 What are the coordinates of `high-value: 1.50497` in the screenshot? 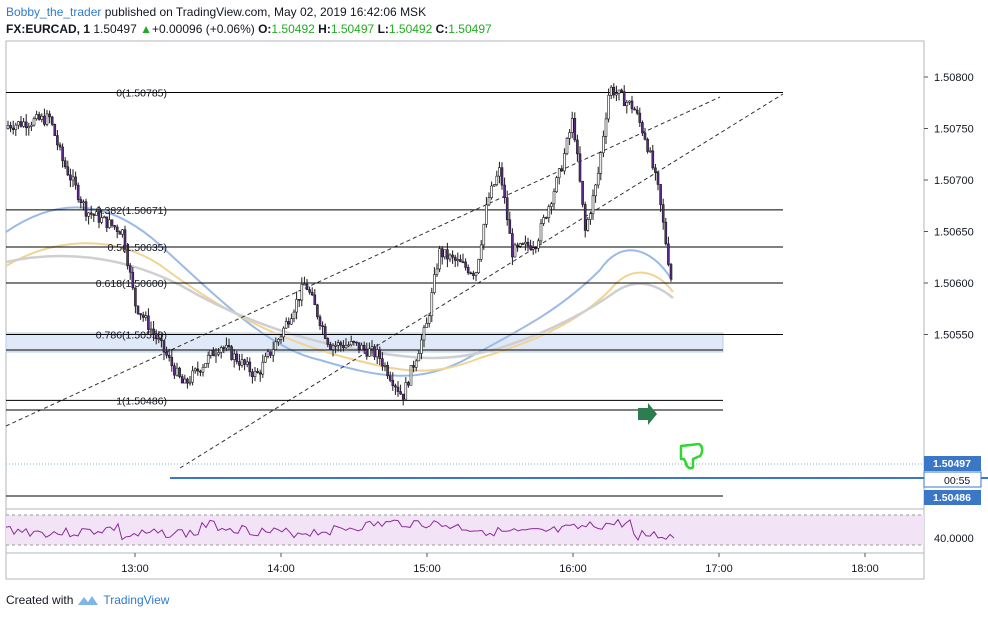 It's located at (352, 29).